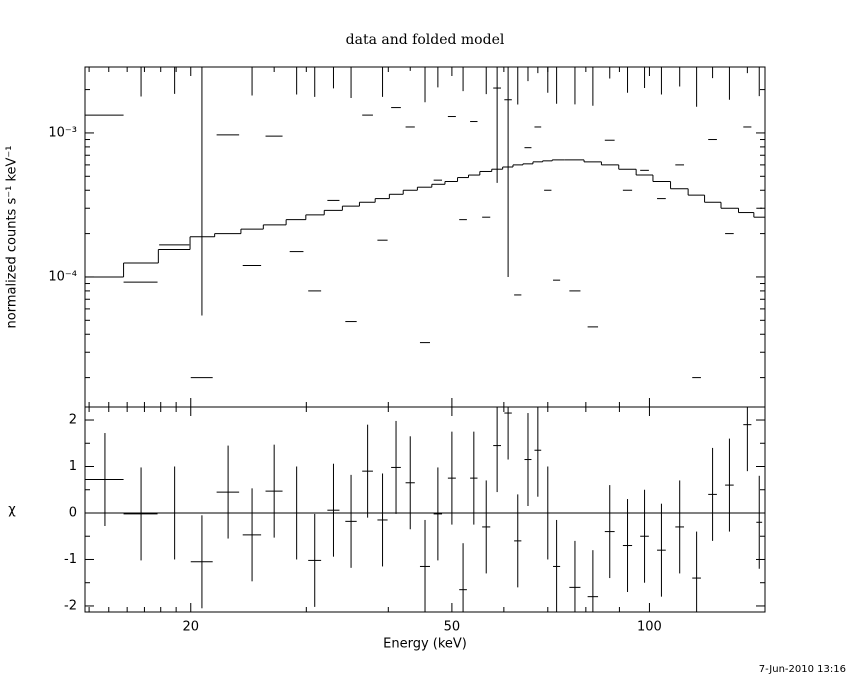 This screenshot has height=680, width=850. Describe the element at coordinates (62, 132) in the screenshot. I see `y-tick-label: 10⁻³` at that location.